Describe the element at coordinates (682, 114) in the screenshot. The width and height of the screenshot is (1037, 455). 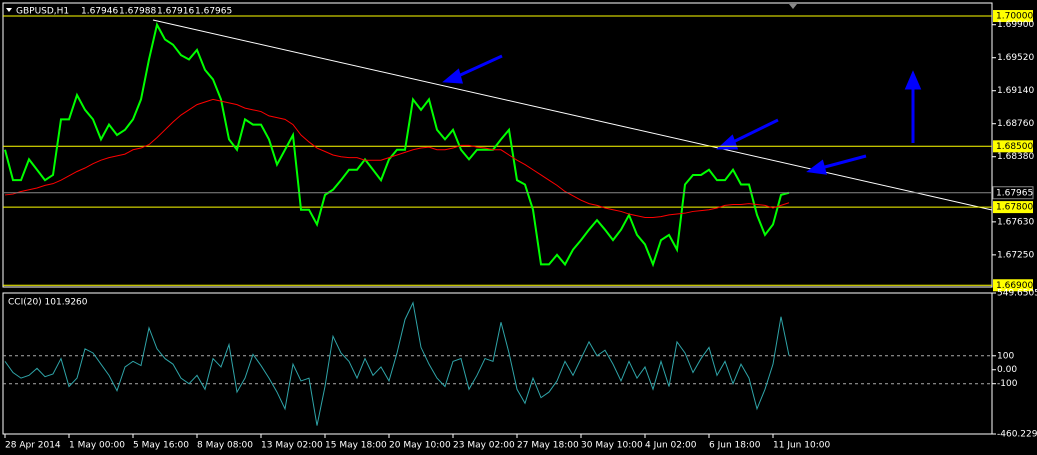
I see `arrows` at that location.